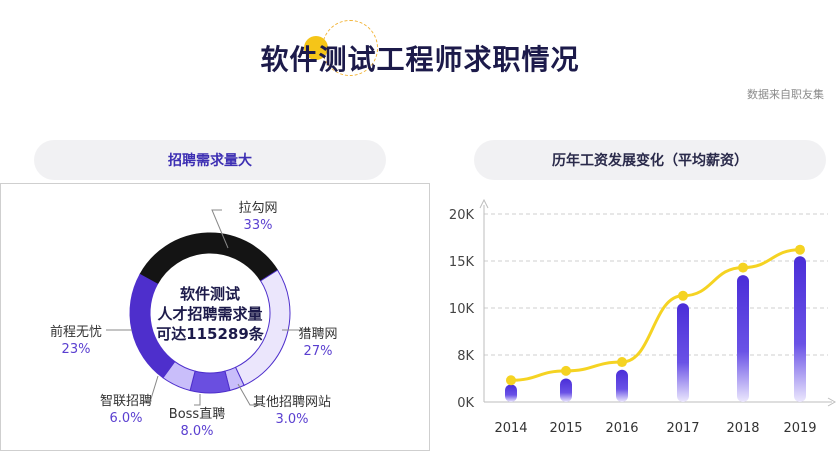  Describe the element at coordinates (510, 428) in the screenshot. I see `x-tick-label: 2014` at that location.